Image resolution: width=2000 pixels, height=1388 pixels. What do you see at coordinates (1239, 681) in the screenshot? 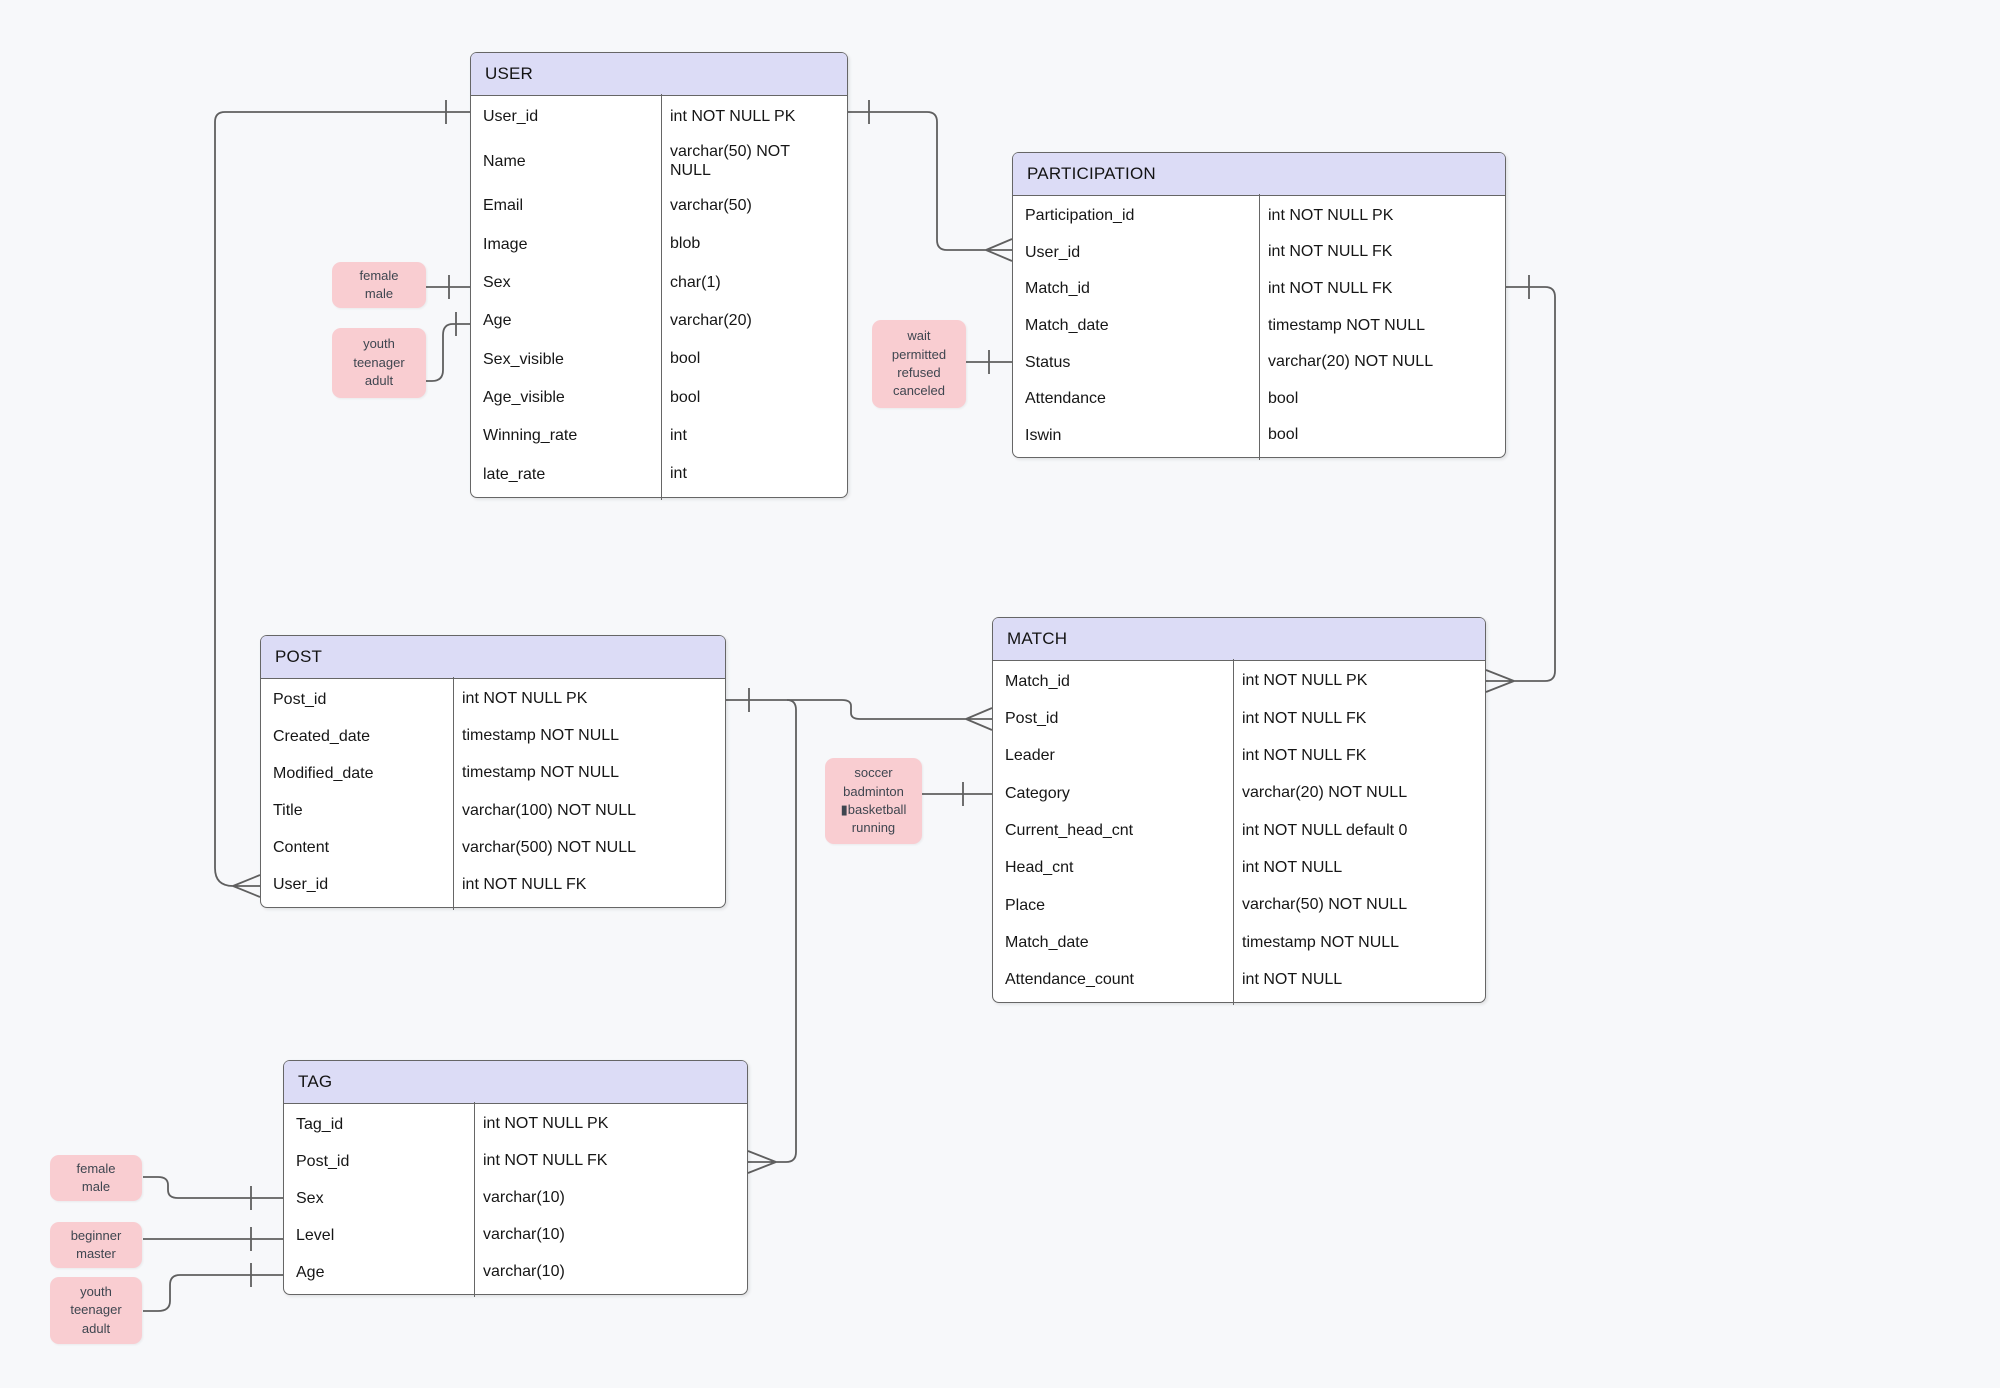
I see `field-row-match-match_id: Match_id int NOT NULL PK` at bounding box center [1239, 681].